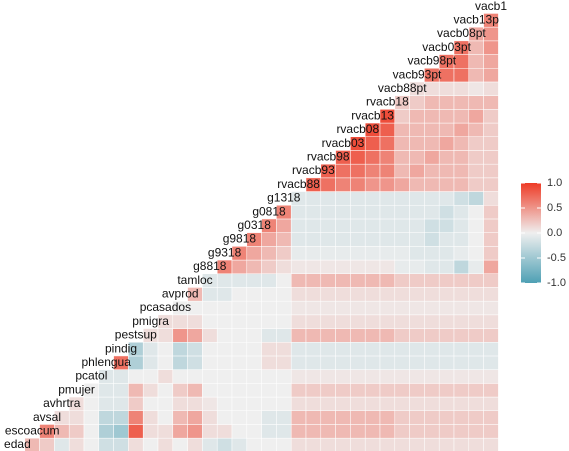  What do you see at coordinates (357, 129) in the screenshot?
I see `variable-label: rvacb08` at bounding box center [357, 129].